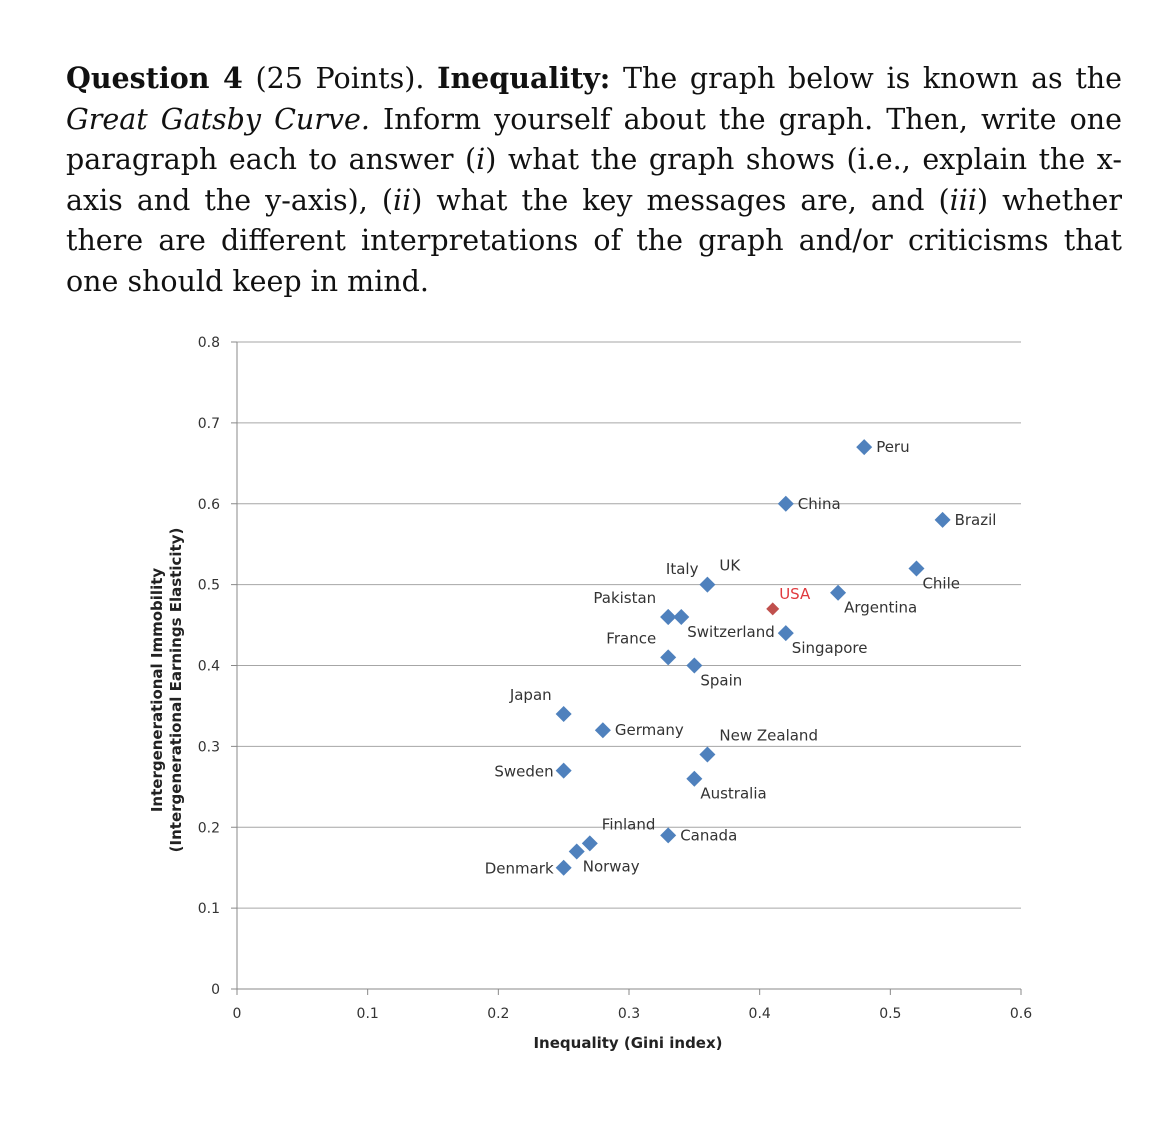 The image size is (1176, 1129). I want to click on label-norway: Norway, so click(611, 867).